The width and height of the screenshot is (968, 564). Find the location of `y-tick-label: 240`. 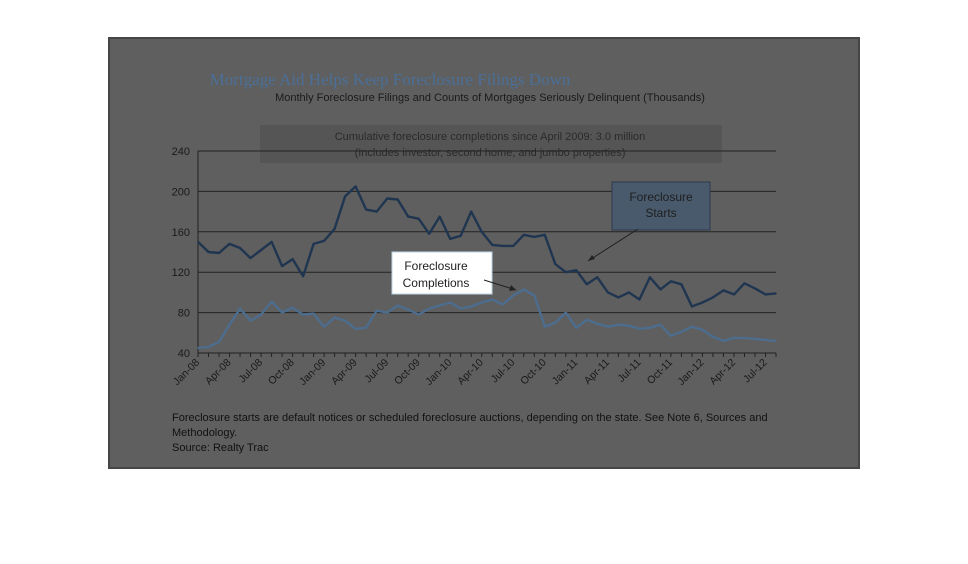

y-tick-label: 240 is located at coordinates (181, 152).